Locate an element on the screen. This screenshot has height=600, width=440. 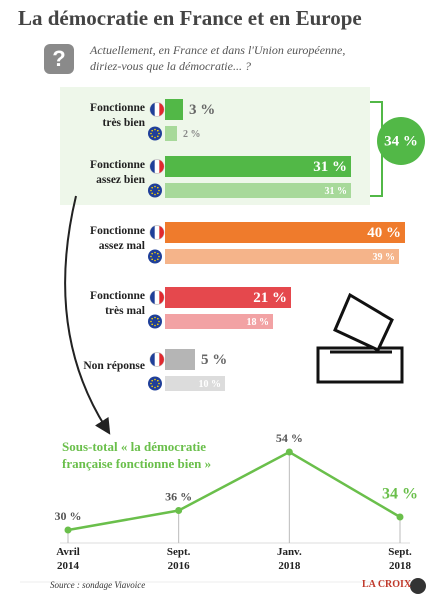
ballot-box-icon is located at coordinates (360, 338).